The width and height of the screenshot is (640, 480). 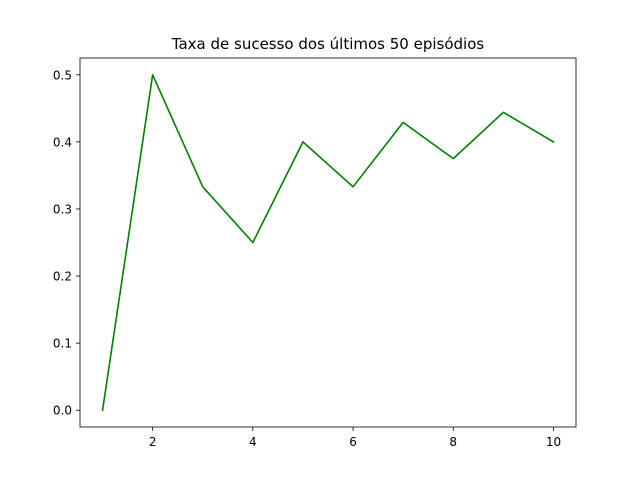 What do you see at coordinates (62, 277) in the screenshot?
I see `y-tick-label: 0.2` at bounding box center [62, 277].